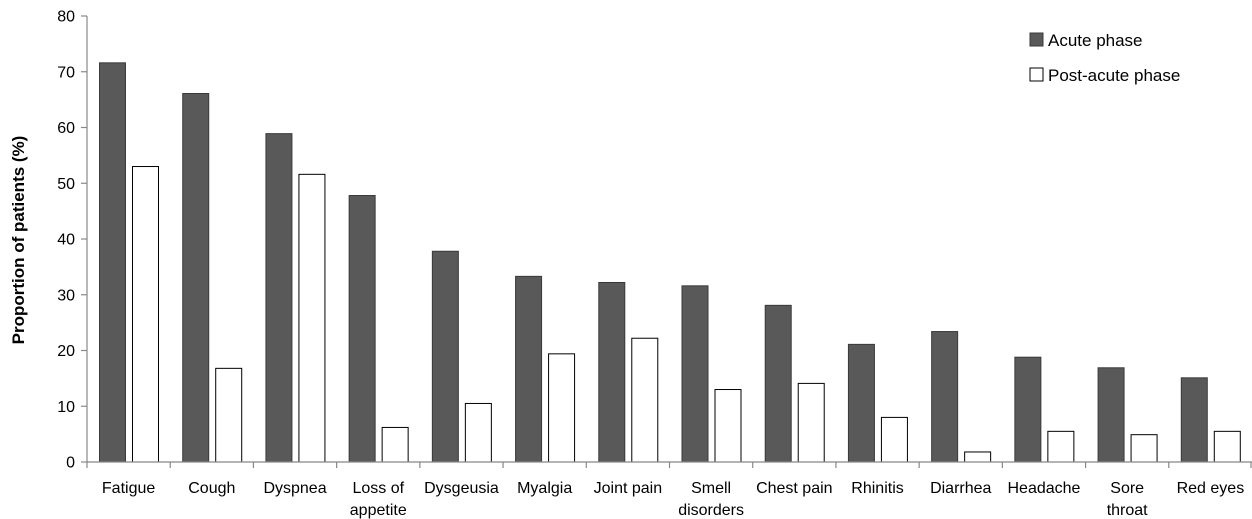  I want to click on x-tick-label: Loss of, so click(378, 488).